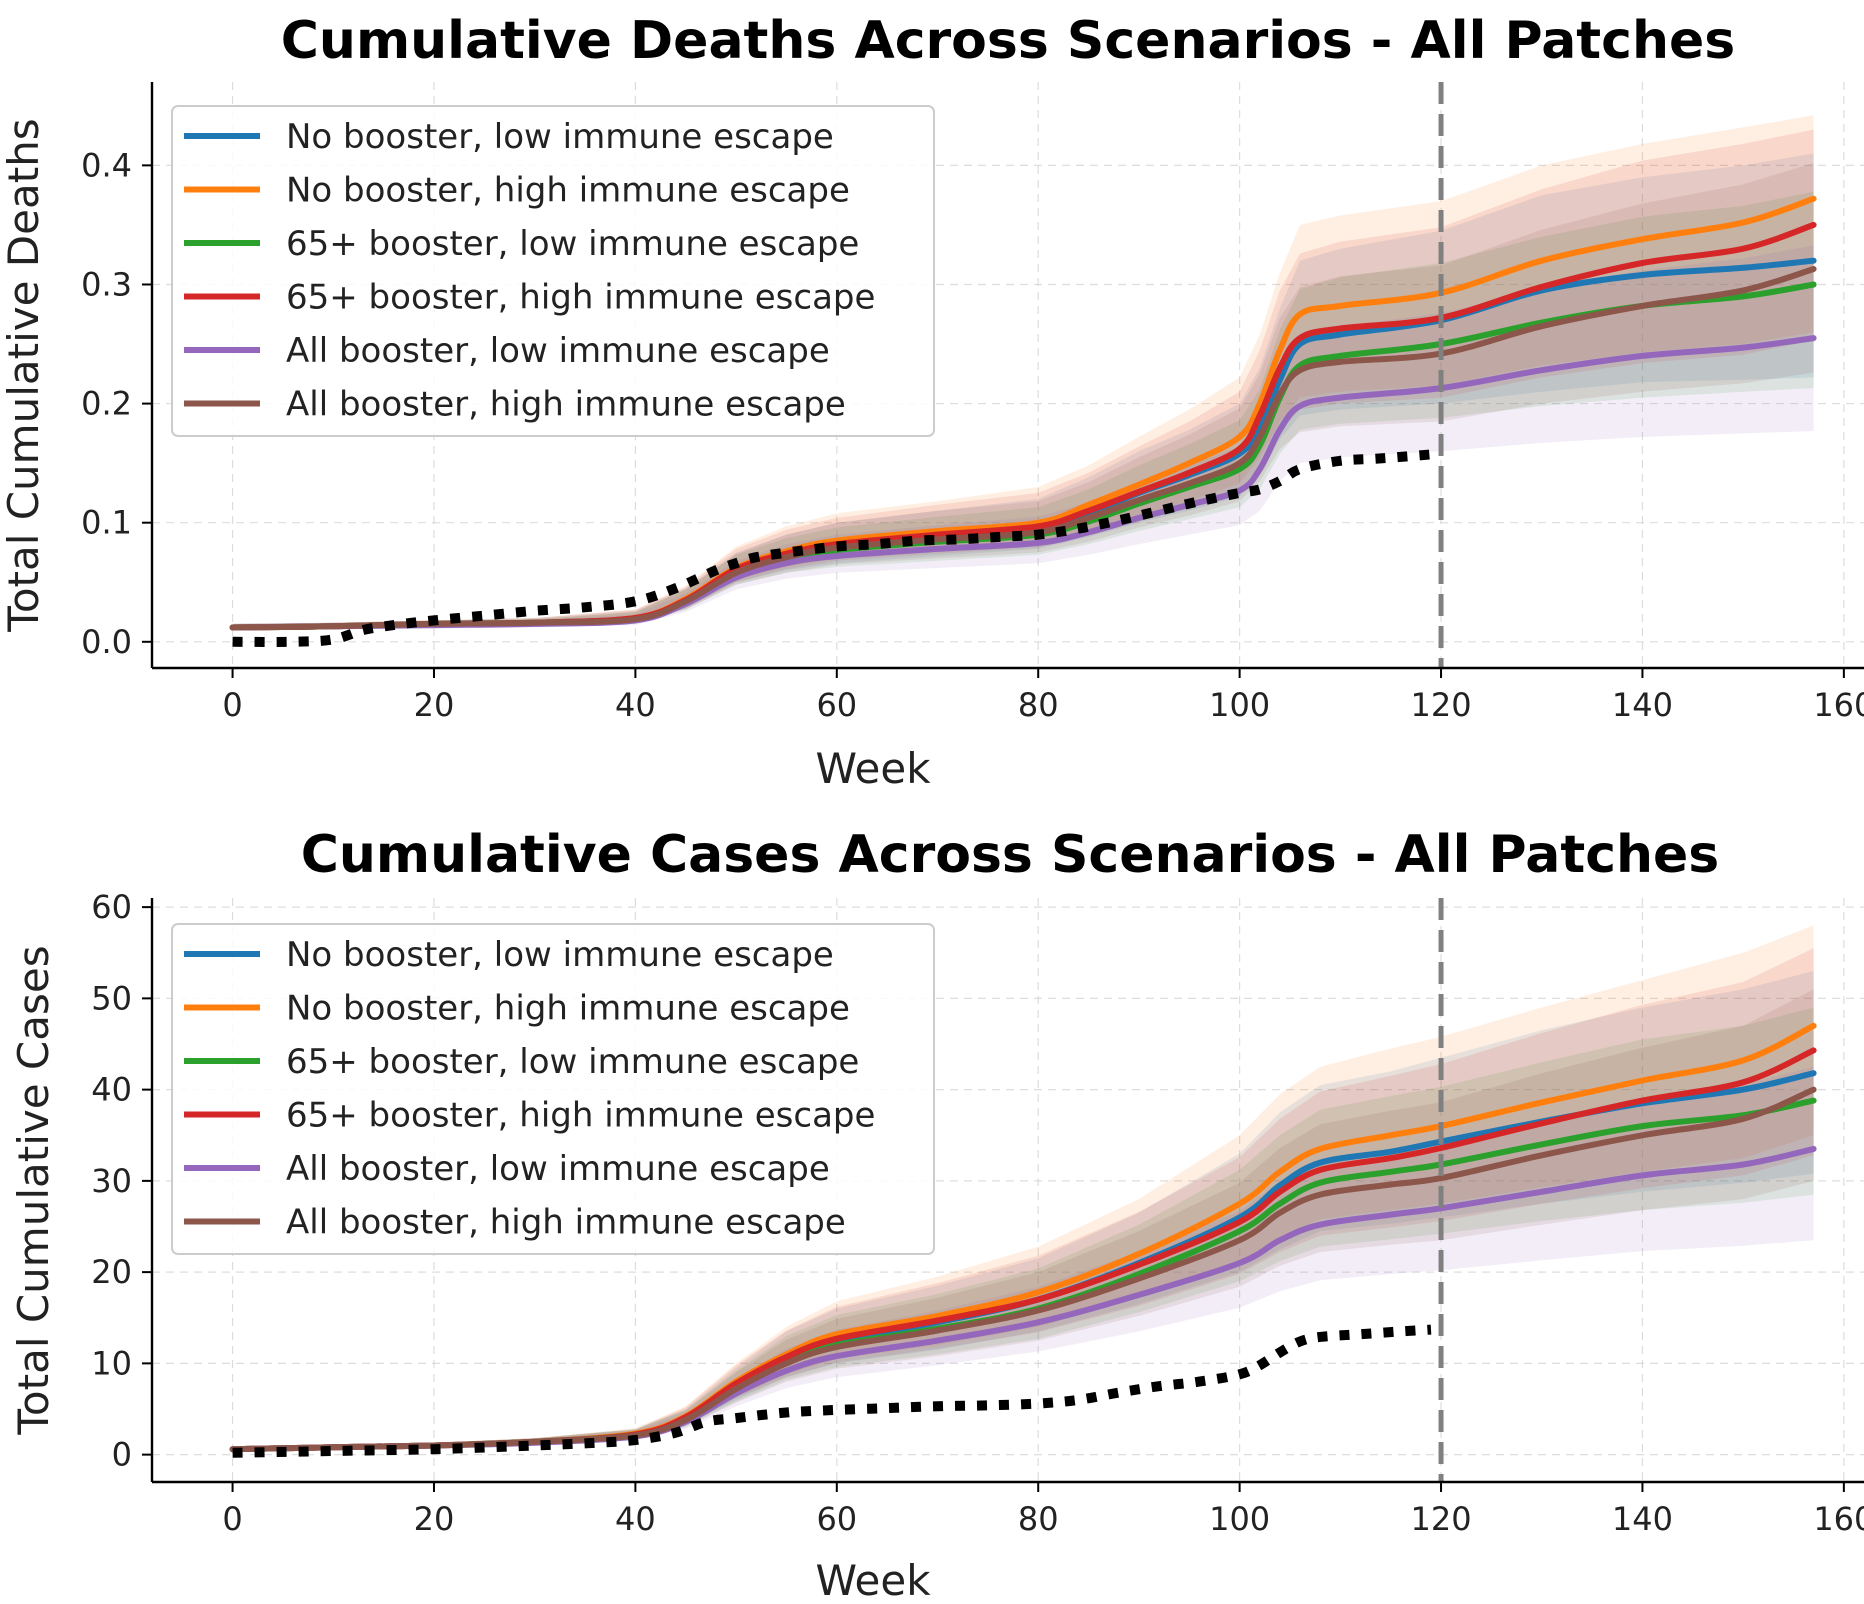 The width and height of the screenshot is (1864, 1604). Describe the element at coordinates (106, 404) in the screenshot. I see `y-tick-label: 0.2` at that location.